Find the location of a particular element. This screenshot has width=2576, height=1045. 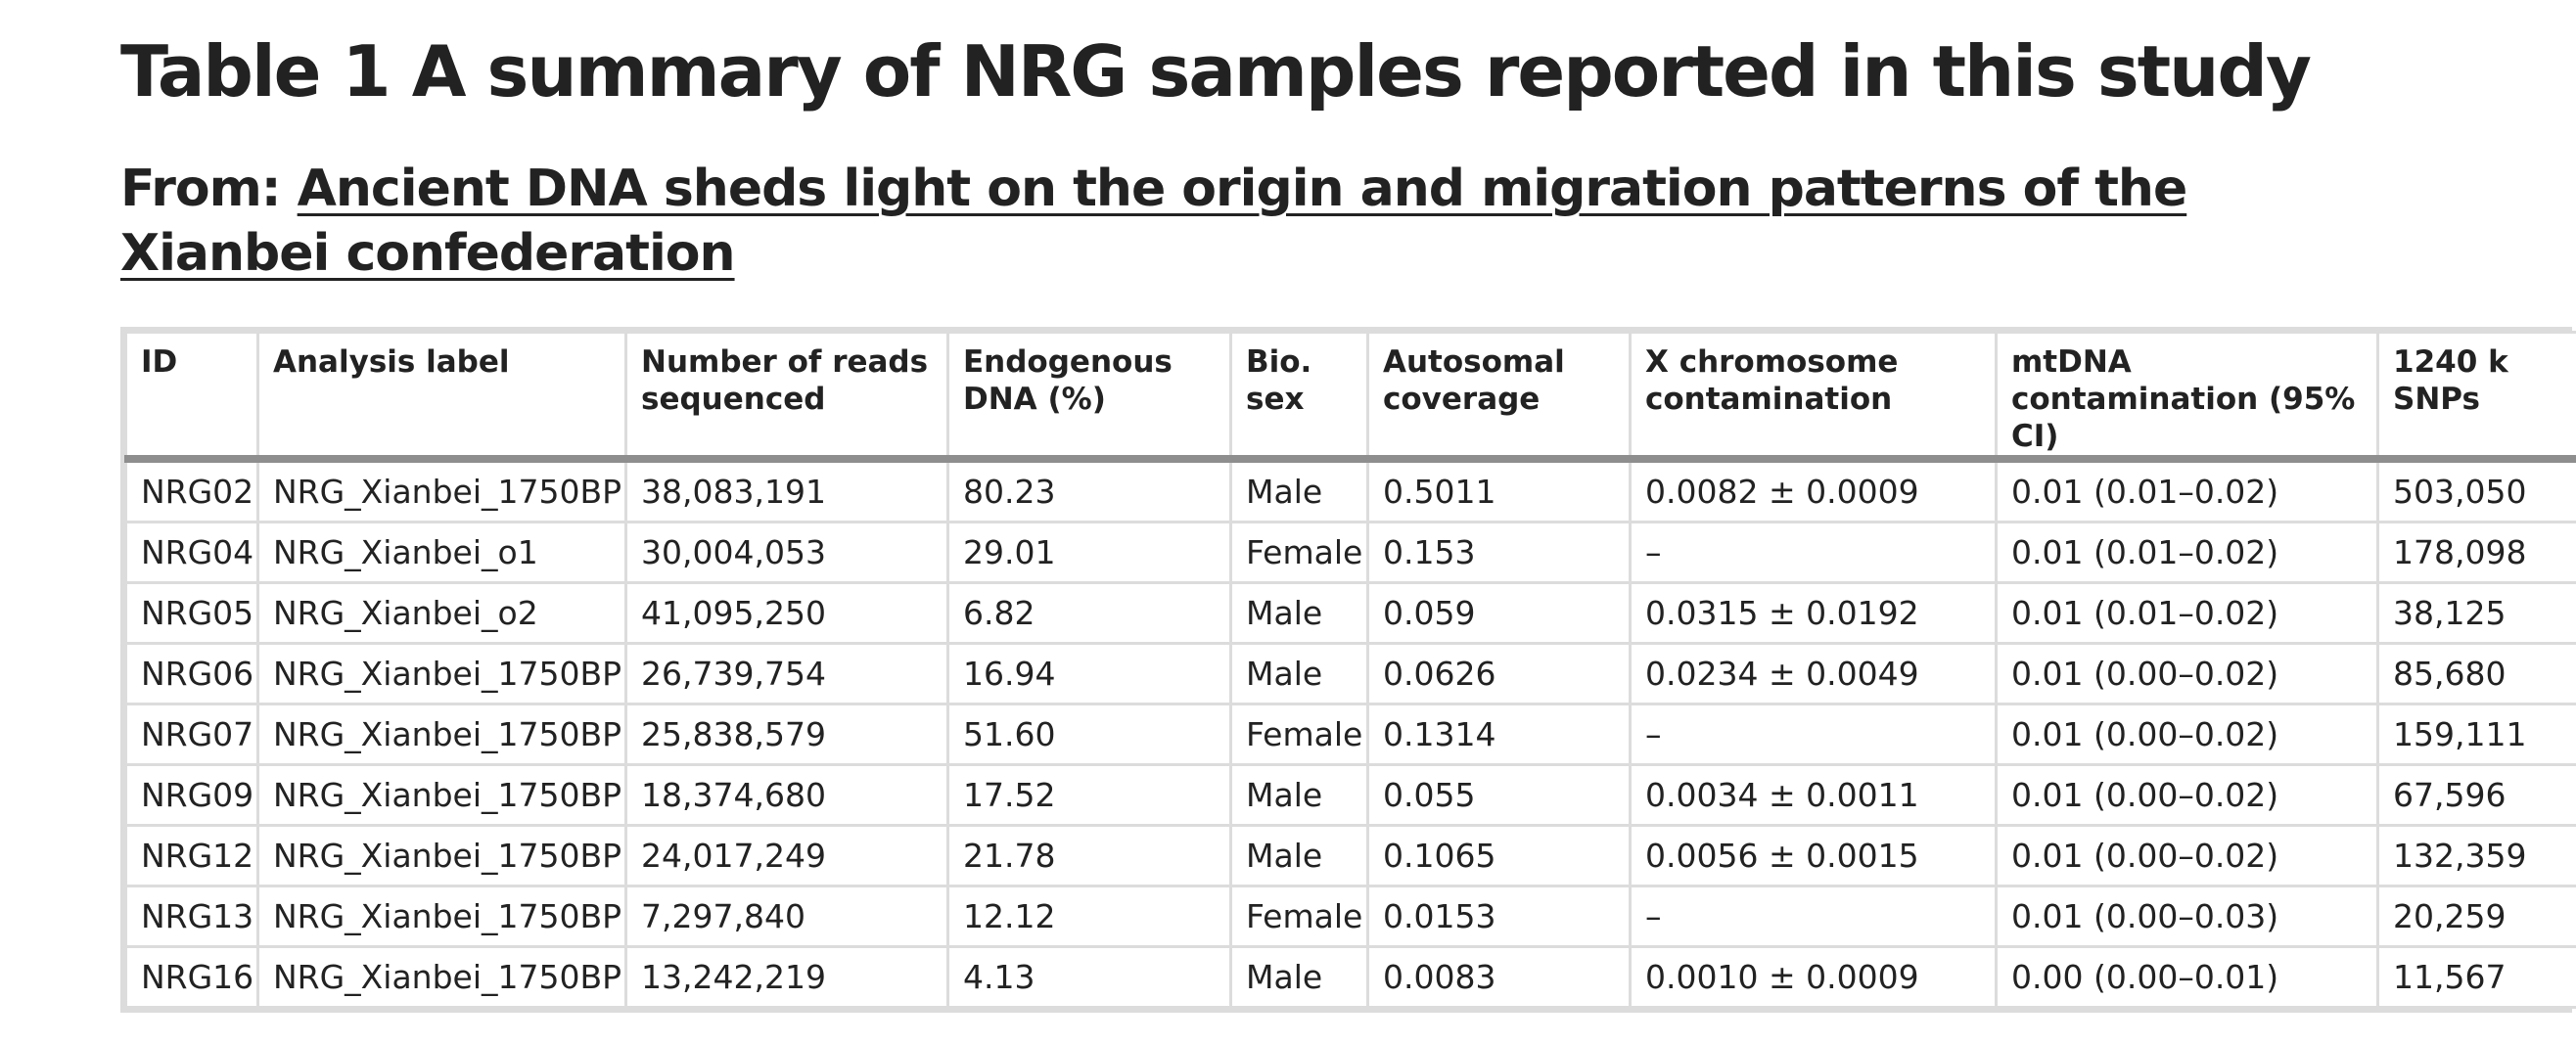

cell-snps: 38,125 is located at coordinates (2476, 613).